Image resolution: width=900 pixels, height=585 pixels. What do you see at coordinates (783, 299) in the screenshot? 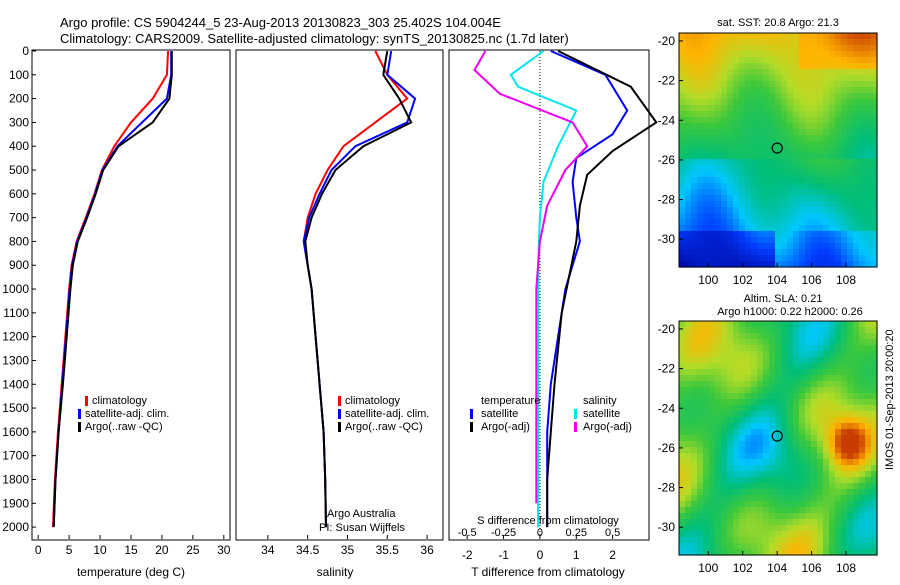
I see `sla-map-title: Altim. SLA: 0.21` at bounding box center [783, 299].